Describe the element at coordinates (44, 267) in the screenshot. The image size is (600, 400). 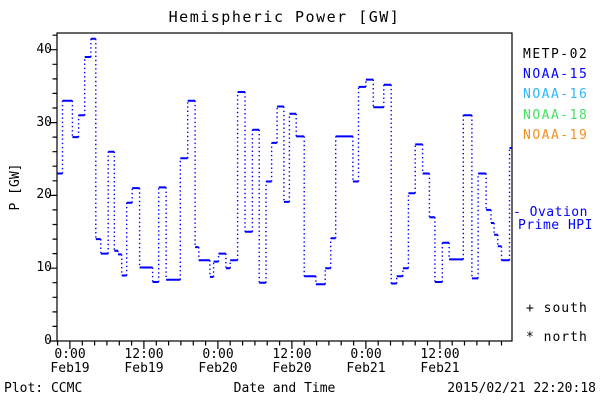
I see `y-tick-label: 10` at that location.